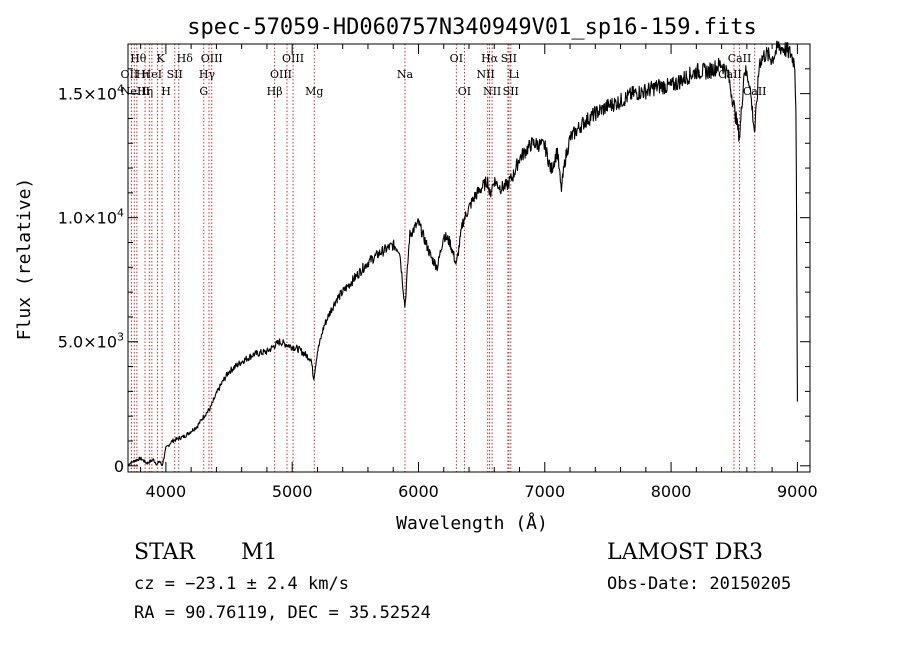 The image size is (900, 649). What do you see at coordinates (509, 58) in the screenshot?
I see `line-label-24: SII` at bounding box center [509, 58].